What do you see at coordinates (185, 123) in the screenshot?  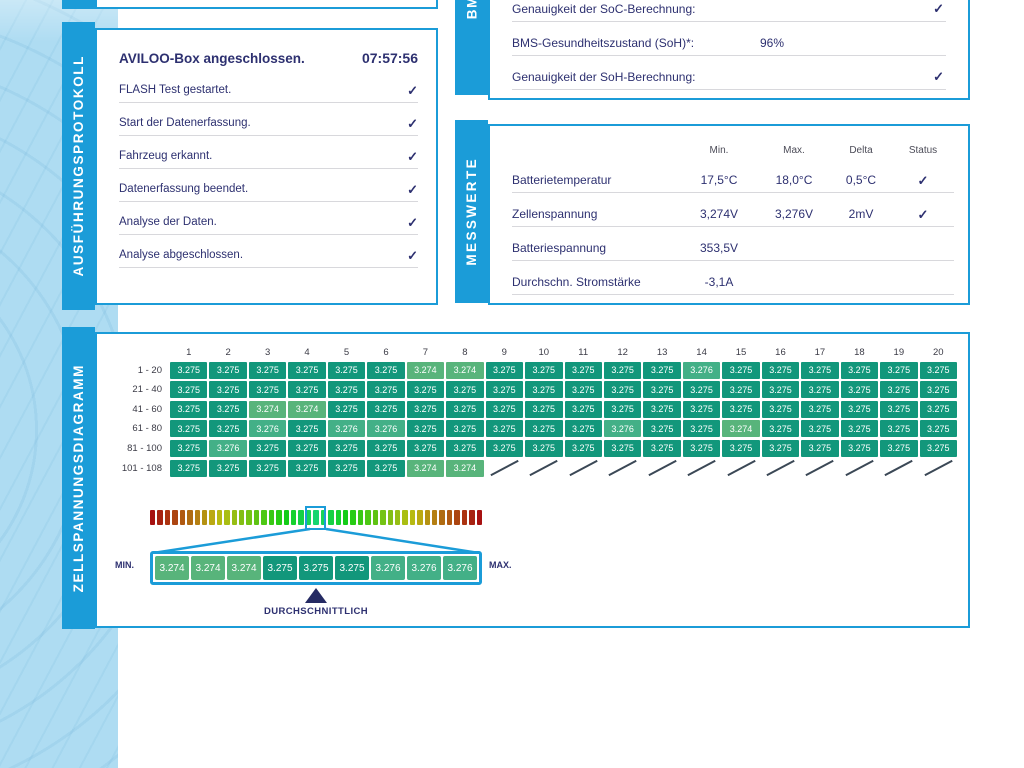 I see `protocol-item-text: Start der Datenerfassung.` at bounding box center [185, 123].